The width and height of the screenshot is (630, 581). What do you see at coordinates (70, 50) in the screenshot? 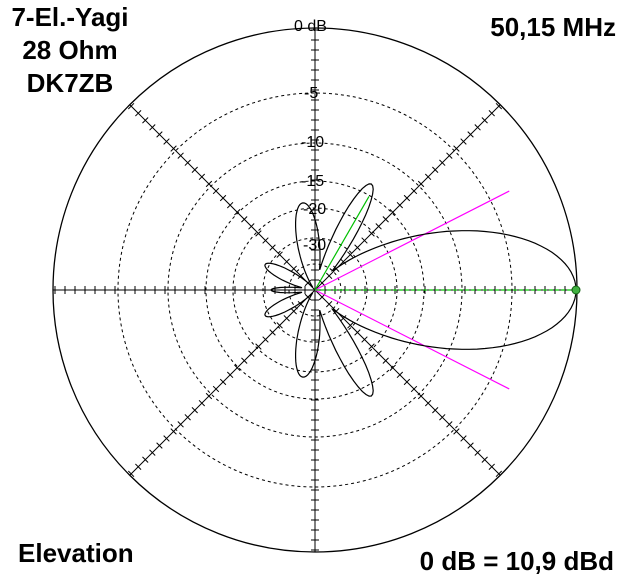
I see `title-line-impedance: 28 Ohm` at bounding box center [70, 50].